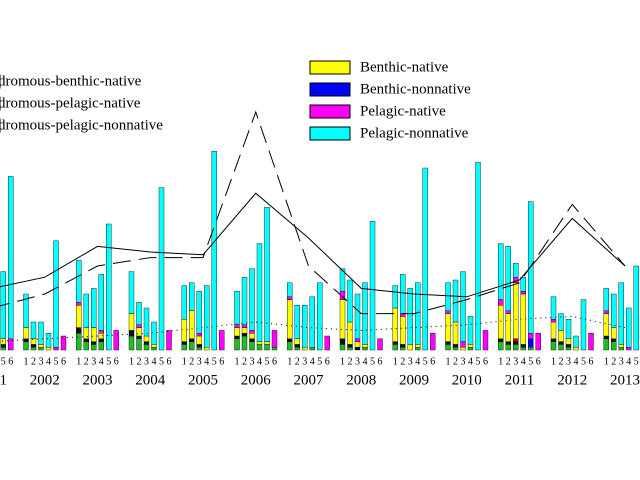 This screenshot has height=480, width=640. I want to click on legend-label: Benthic-nonnative, so click(415, 89).